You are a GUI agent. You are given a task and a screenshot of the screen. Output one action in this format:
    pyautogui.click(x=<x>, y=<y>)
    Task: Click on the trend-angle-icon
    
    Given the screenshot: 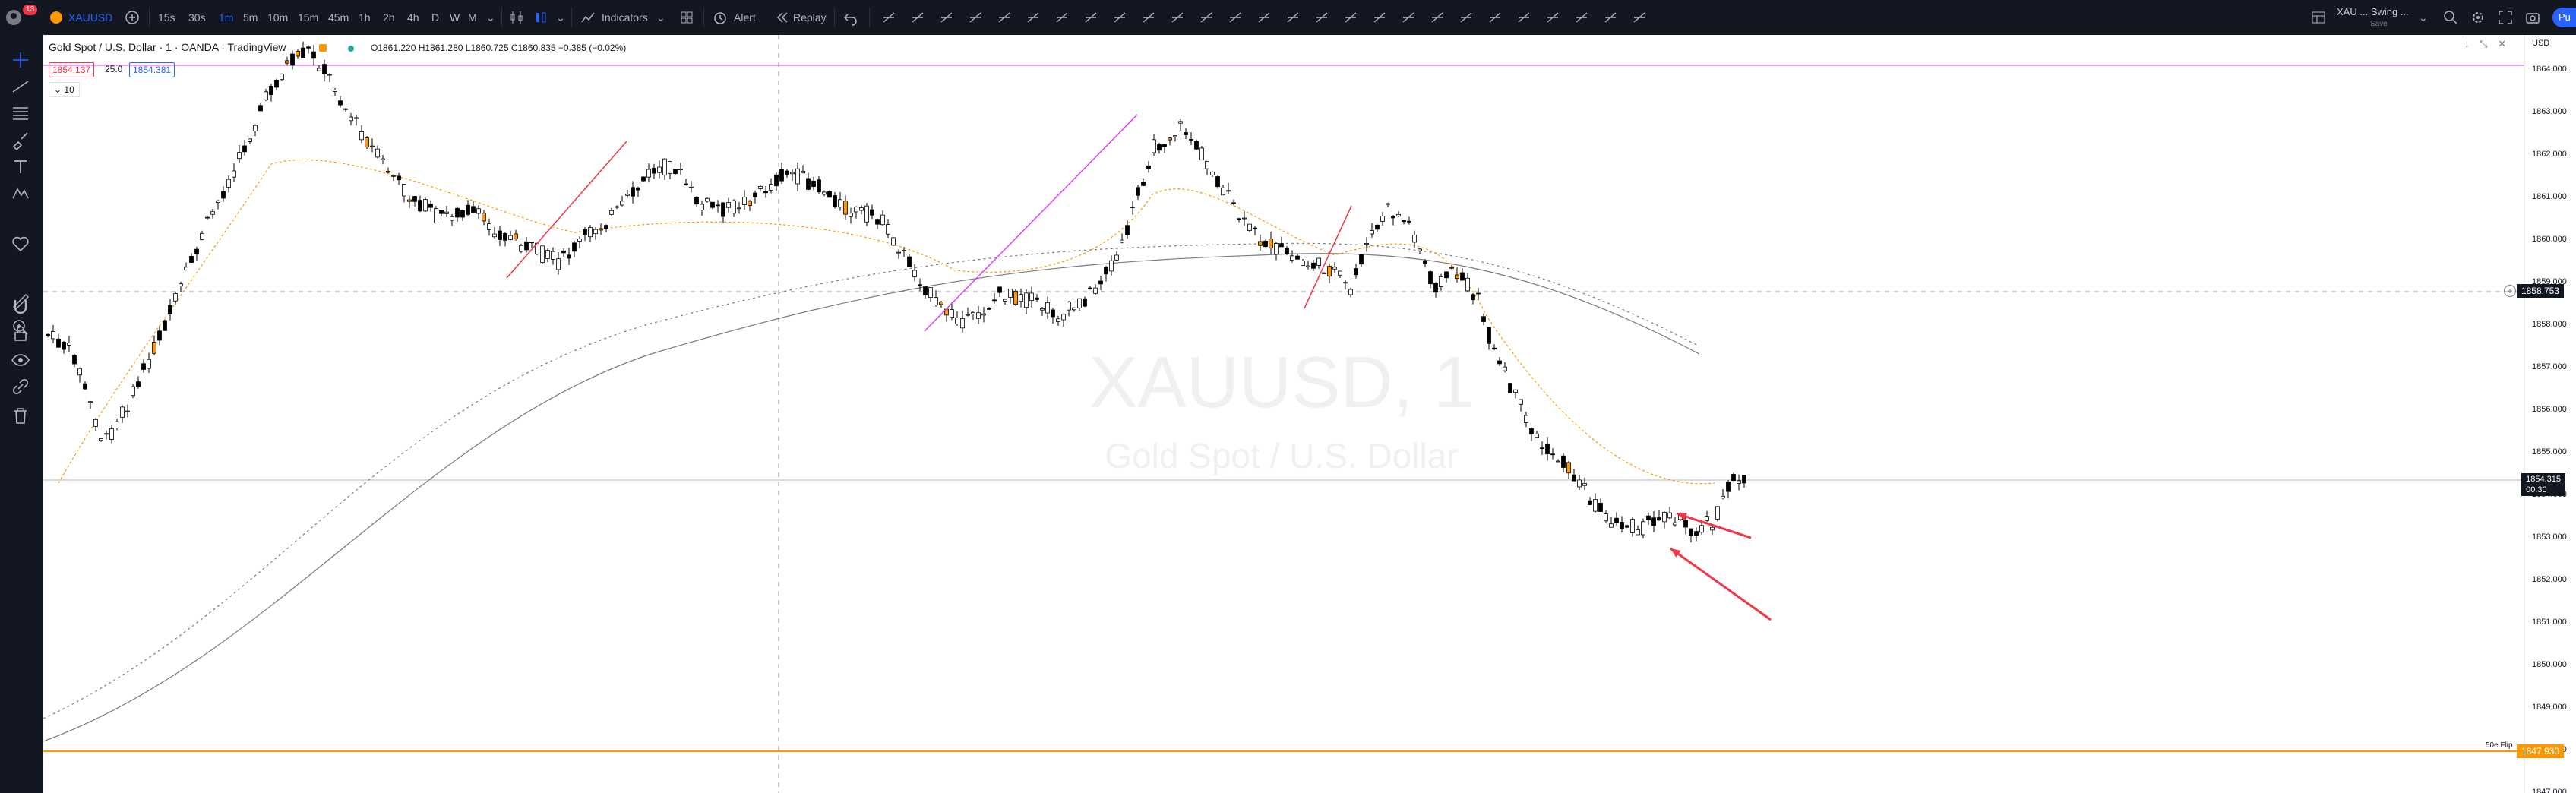 What is the action you would take?
    pyautogui.click(x=889, y=17)
    